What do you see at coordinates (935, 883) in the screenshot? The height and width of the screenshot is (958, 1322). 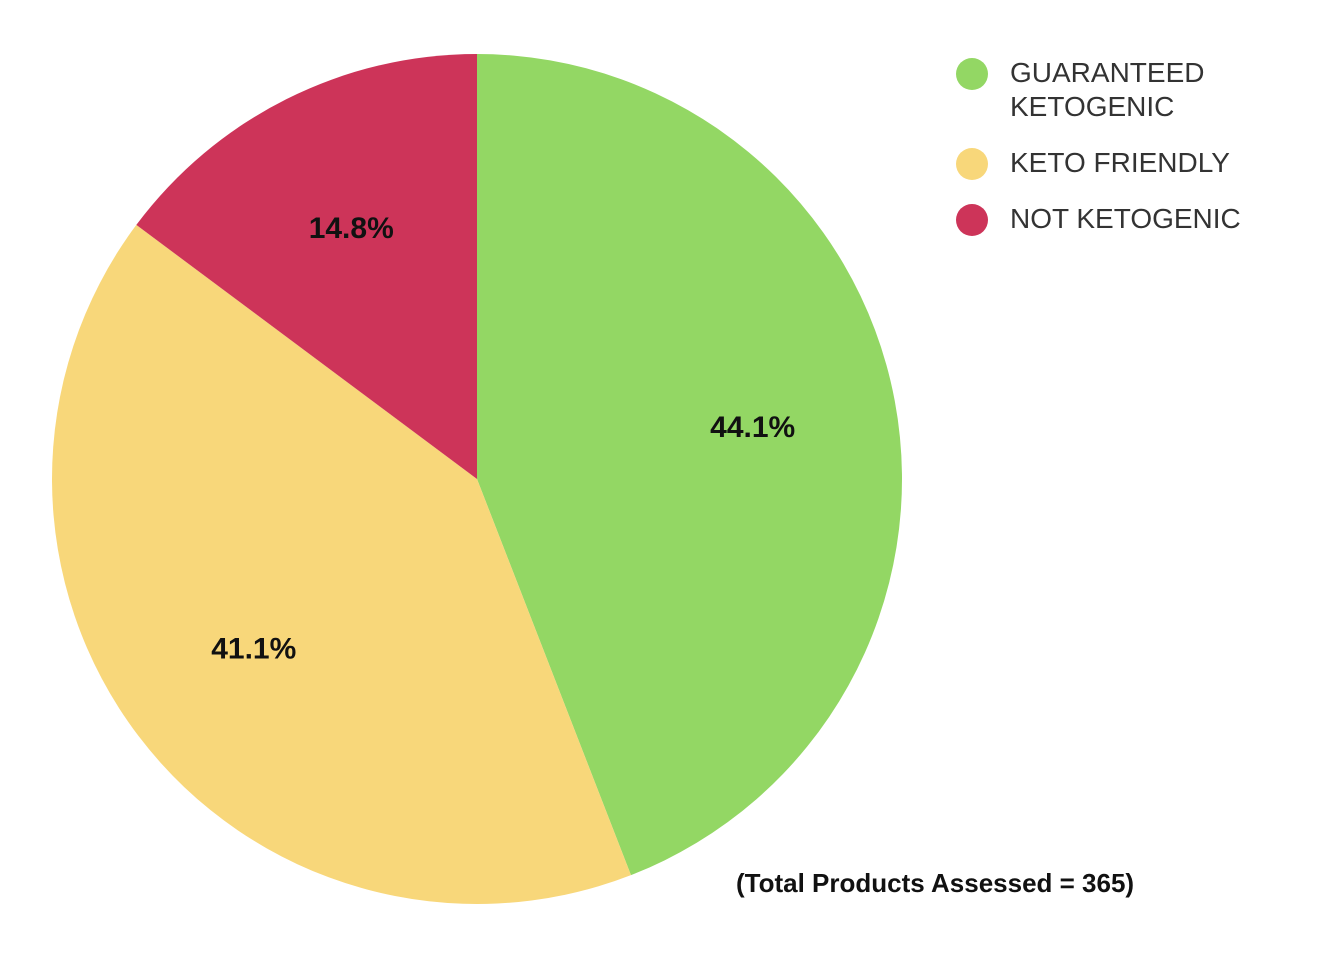 I see `total-products-note: (Total Products Assessed = 365)` at bounding box center [935, 883].